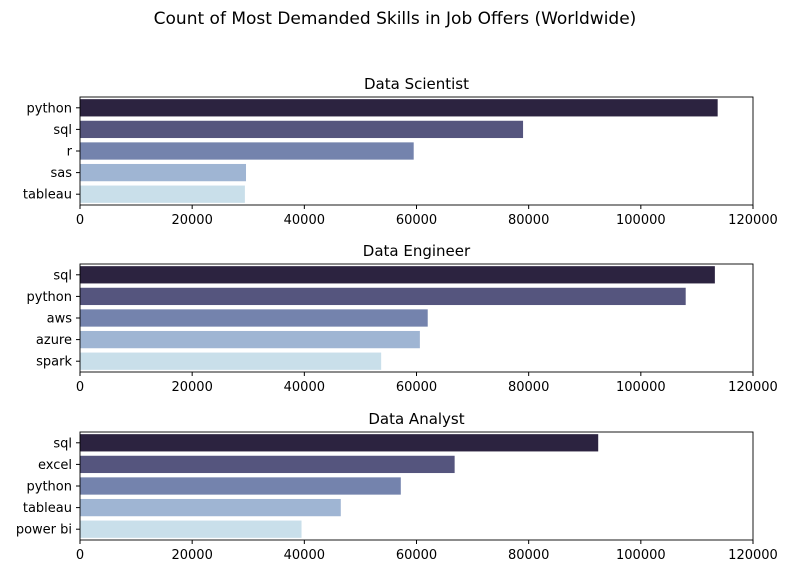  Describe the element at coordinates (54, 340) in the screenshot. I see `y-tick-label: azure` at that location.